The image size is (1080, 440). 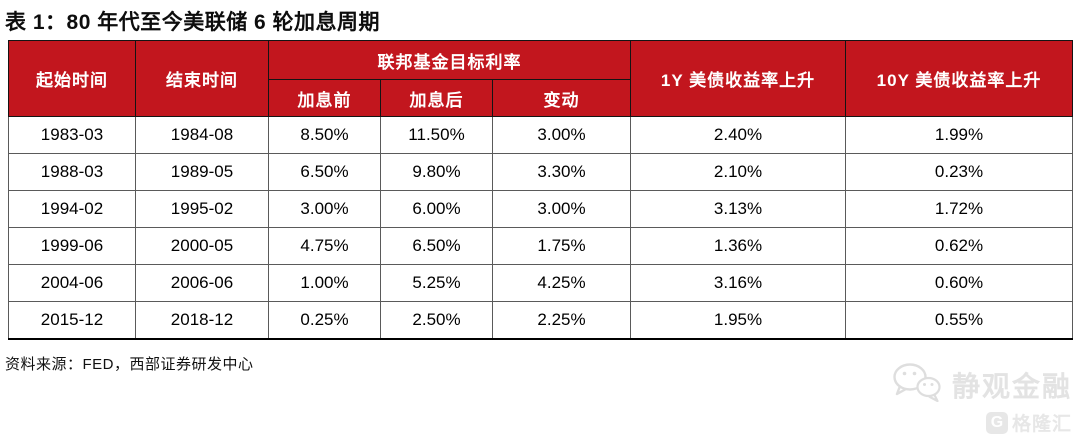 What do you see at coordinates (959, 320) in the screenshot?
I see `table-cell: 0.55%` at bounding box center [959, 320].